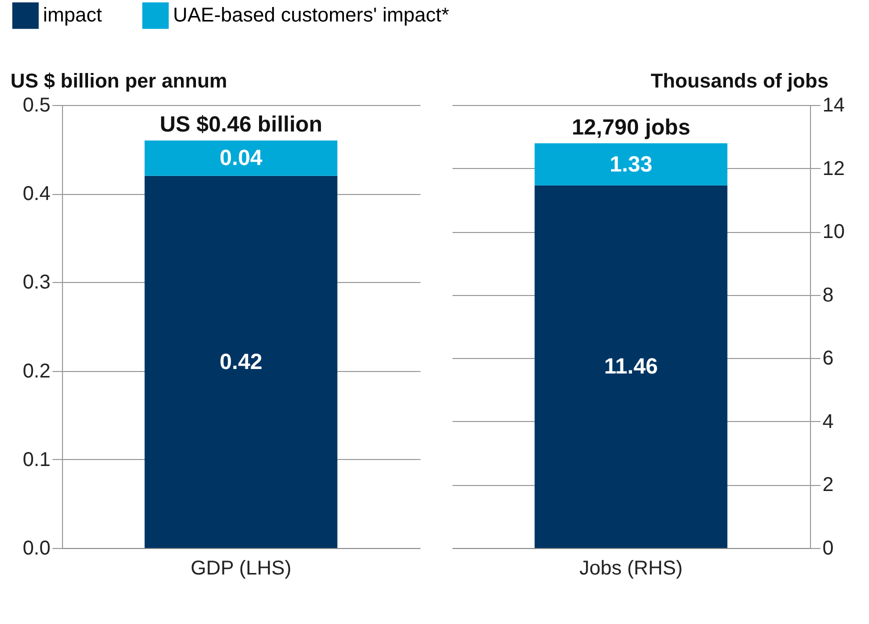  What do you see at coordinates (36, 283) in the screenshot?
I see `y-tick-label: 0.3` at bounding box center [36, 283].